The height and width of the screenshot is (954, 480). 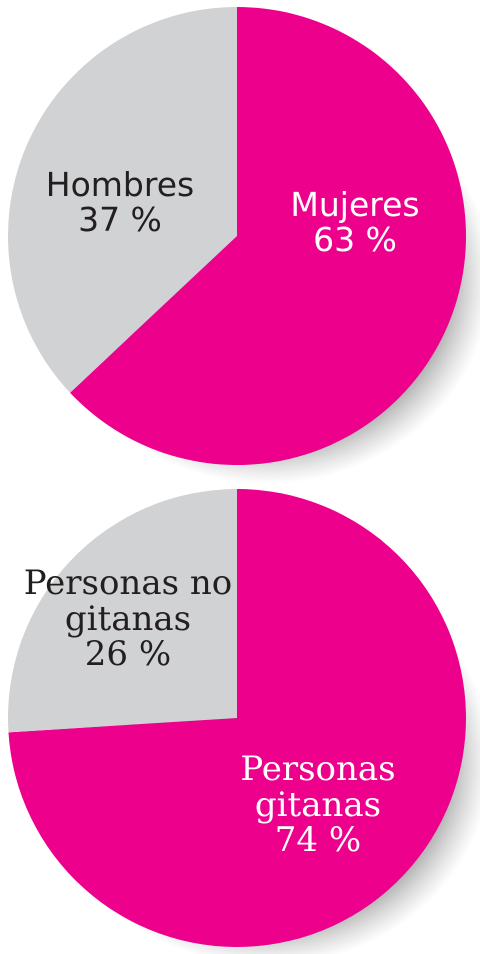 What do you see at coordinates (355, 204) in the screenshot?
I see `slice-name: Mujeres` at bounding box center [355, 204].